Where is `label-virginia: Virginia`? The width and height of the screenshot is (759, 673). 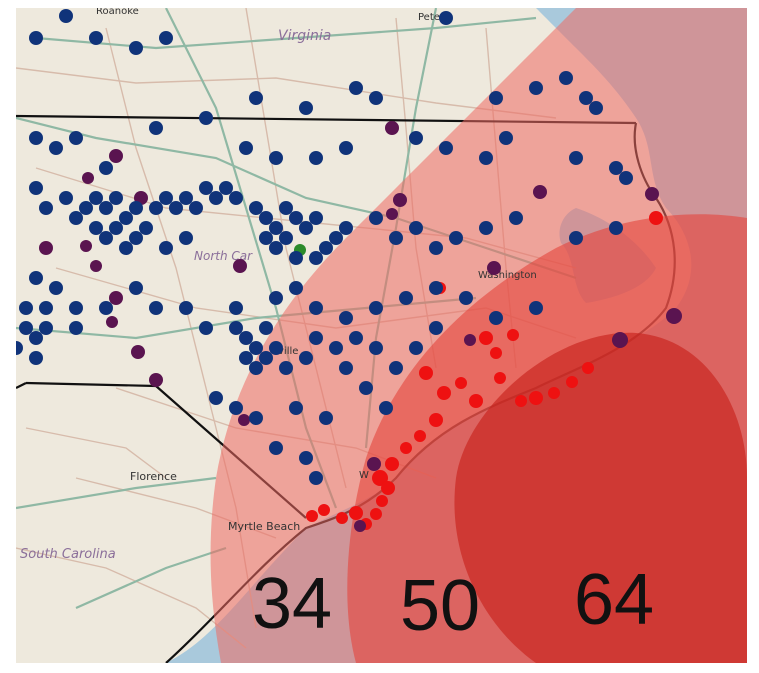
label-virginia: Virginia is located at coordinates (304, 36).